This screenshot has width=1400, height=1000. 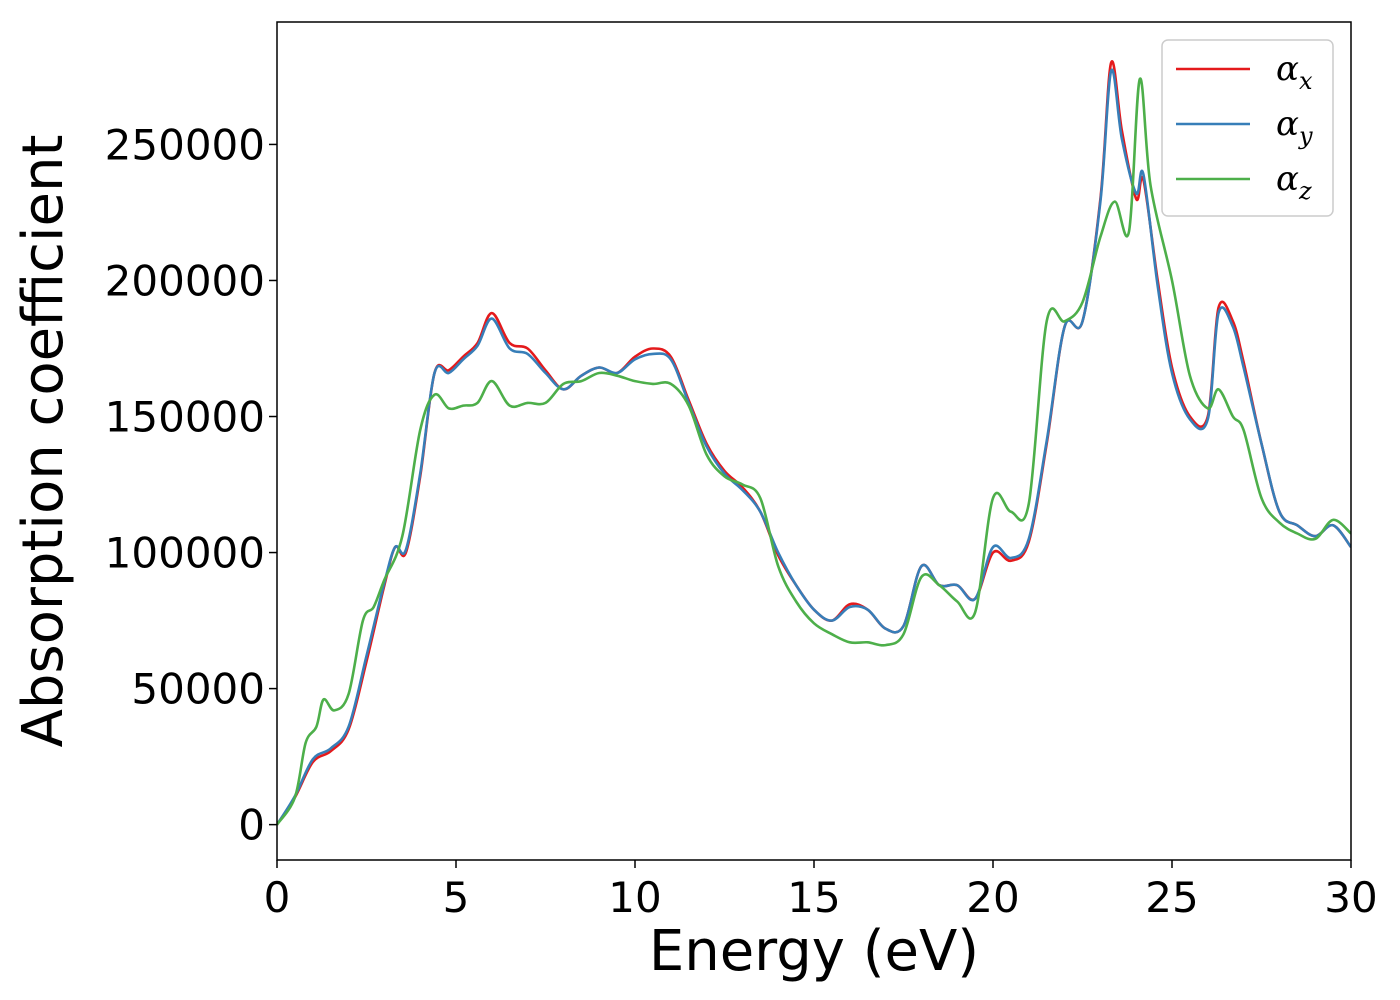 What do you see at coordinates (1350, 897) in the screenshot?
I see `x-tick-label: 30` at bounding box center [1350, 897].